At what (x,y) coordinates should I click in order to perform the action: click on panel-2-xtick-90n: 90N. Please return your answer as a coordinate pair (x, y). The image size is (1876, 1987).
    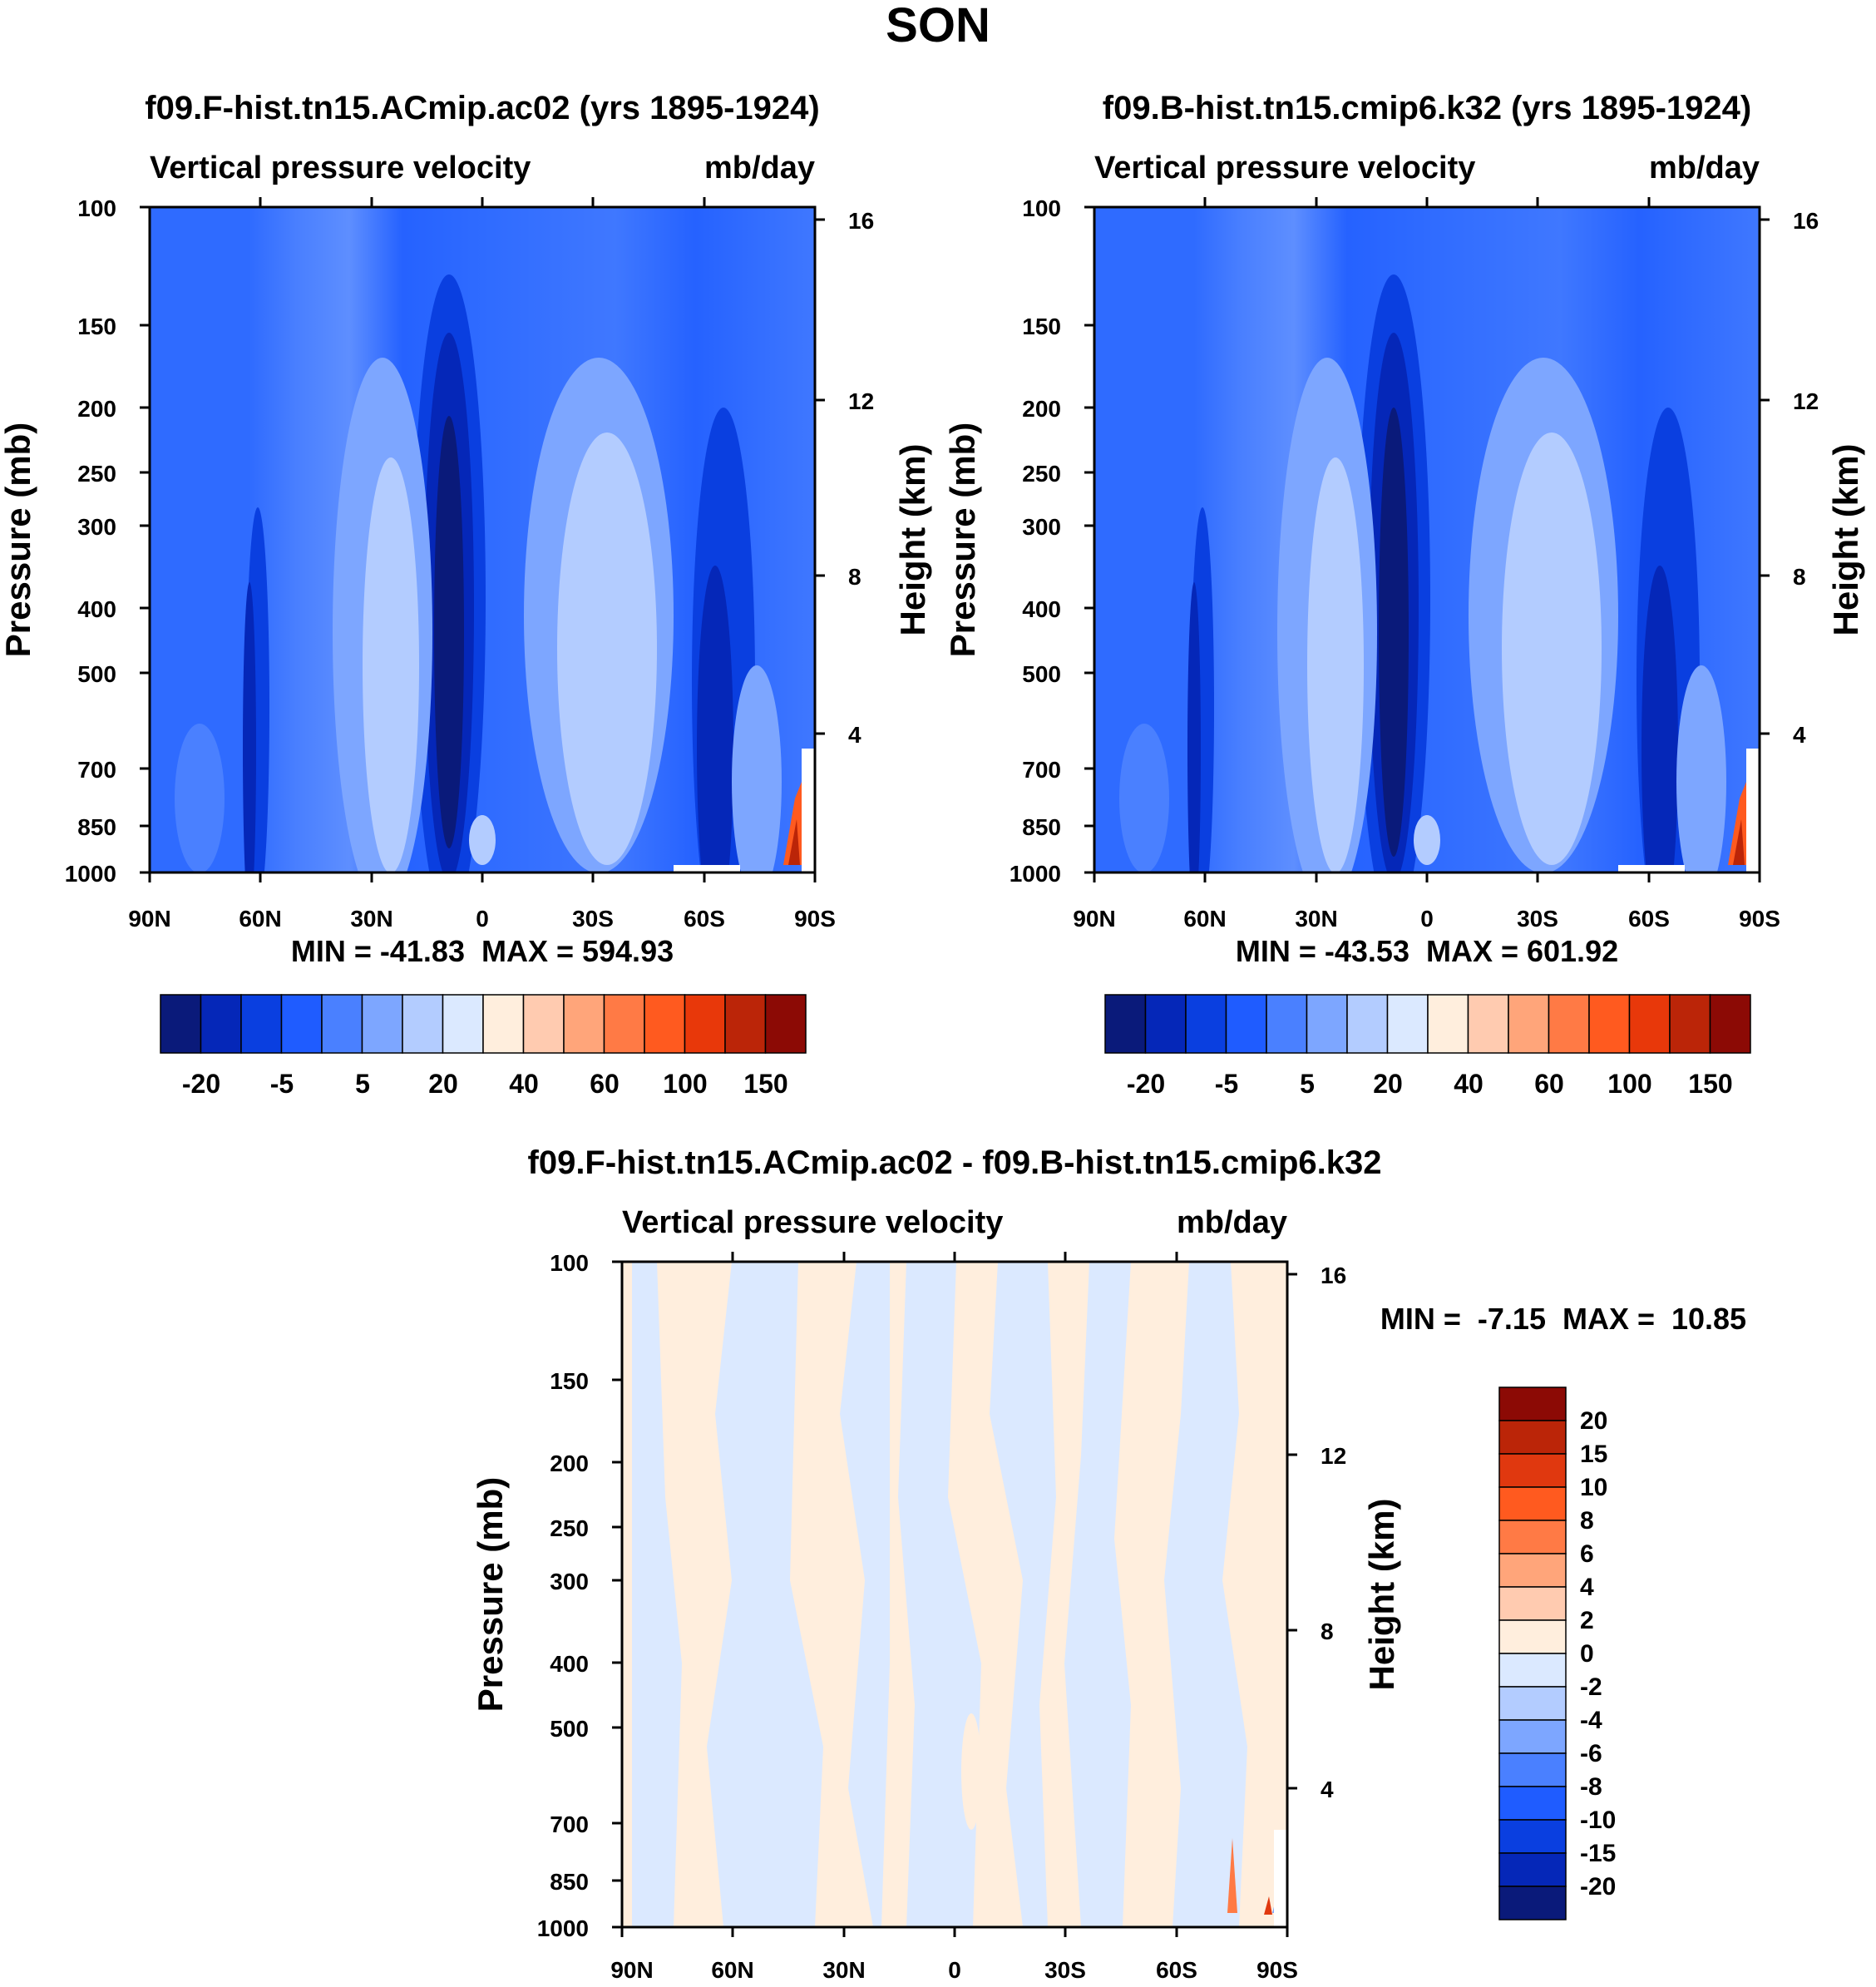
    Looking at the image, I should click on (1094, 919).